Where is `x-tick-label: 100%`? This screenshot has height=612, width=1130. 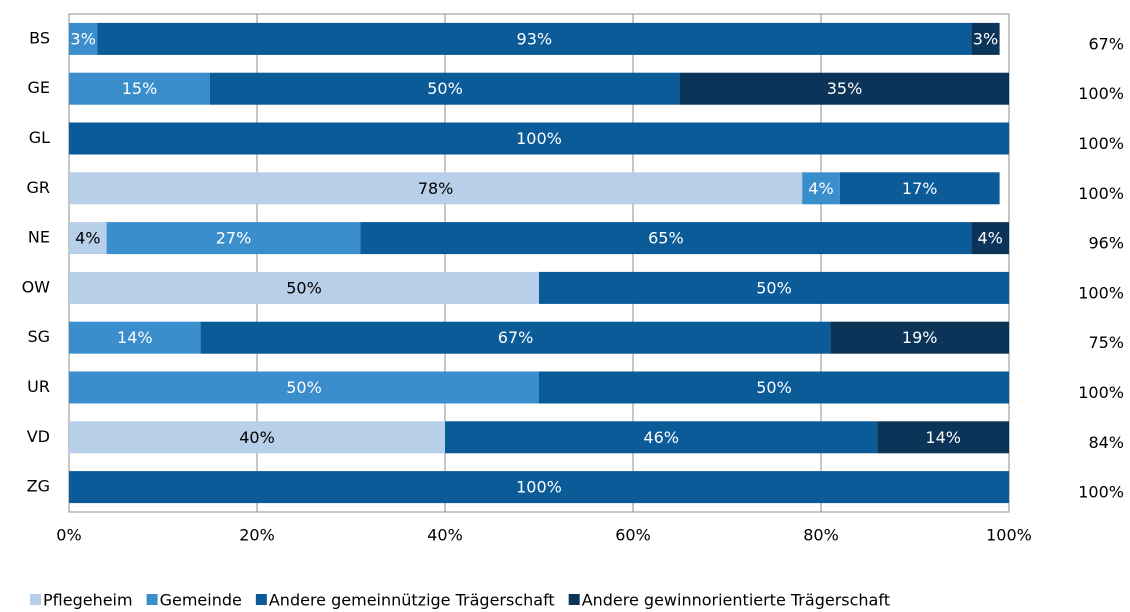 x-tick-label: 100% is located at coordinates (1009, 535).